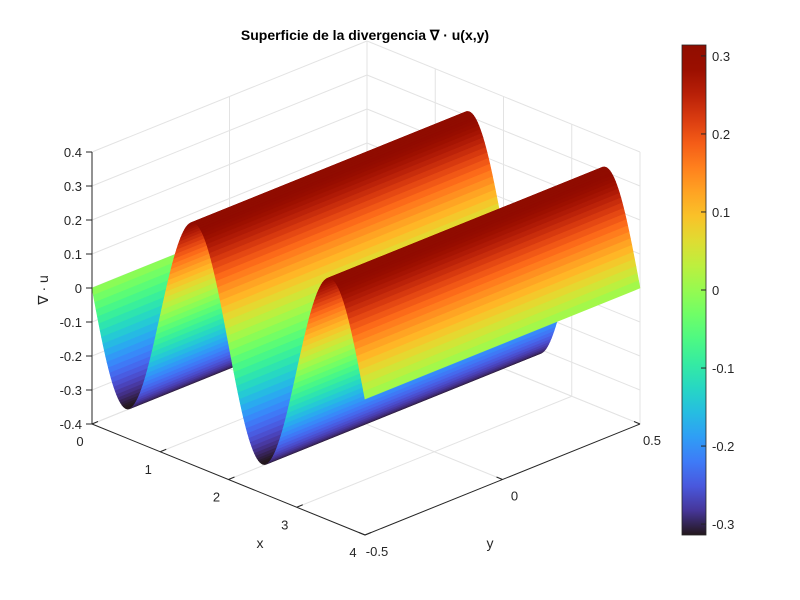 The width and height of the screenshot is (800, 600). What do you see at coordinates (79, 441) in the screenshot?
I see `x-tick-label: 0` at bounding box center [79, 441].